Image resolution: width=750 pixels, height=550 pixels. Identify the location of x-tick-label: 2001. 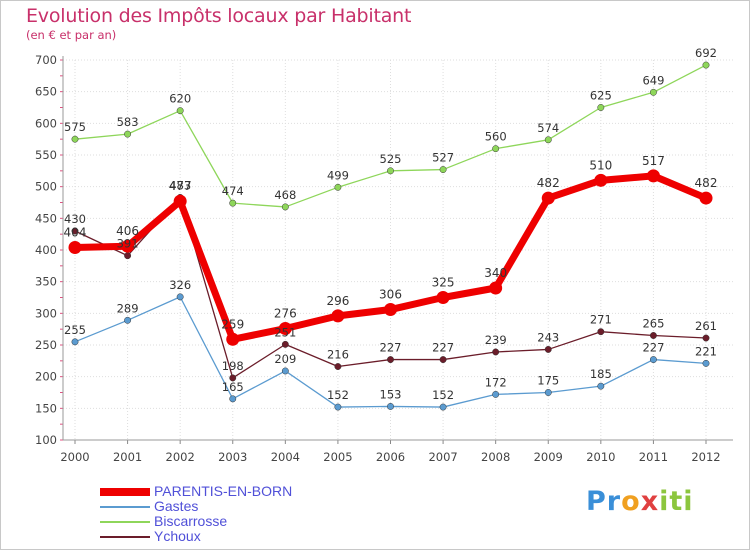
(127, 457).